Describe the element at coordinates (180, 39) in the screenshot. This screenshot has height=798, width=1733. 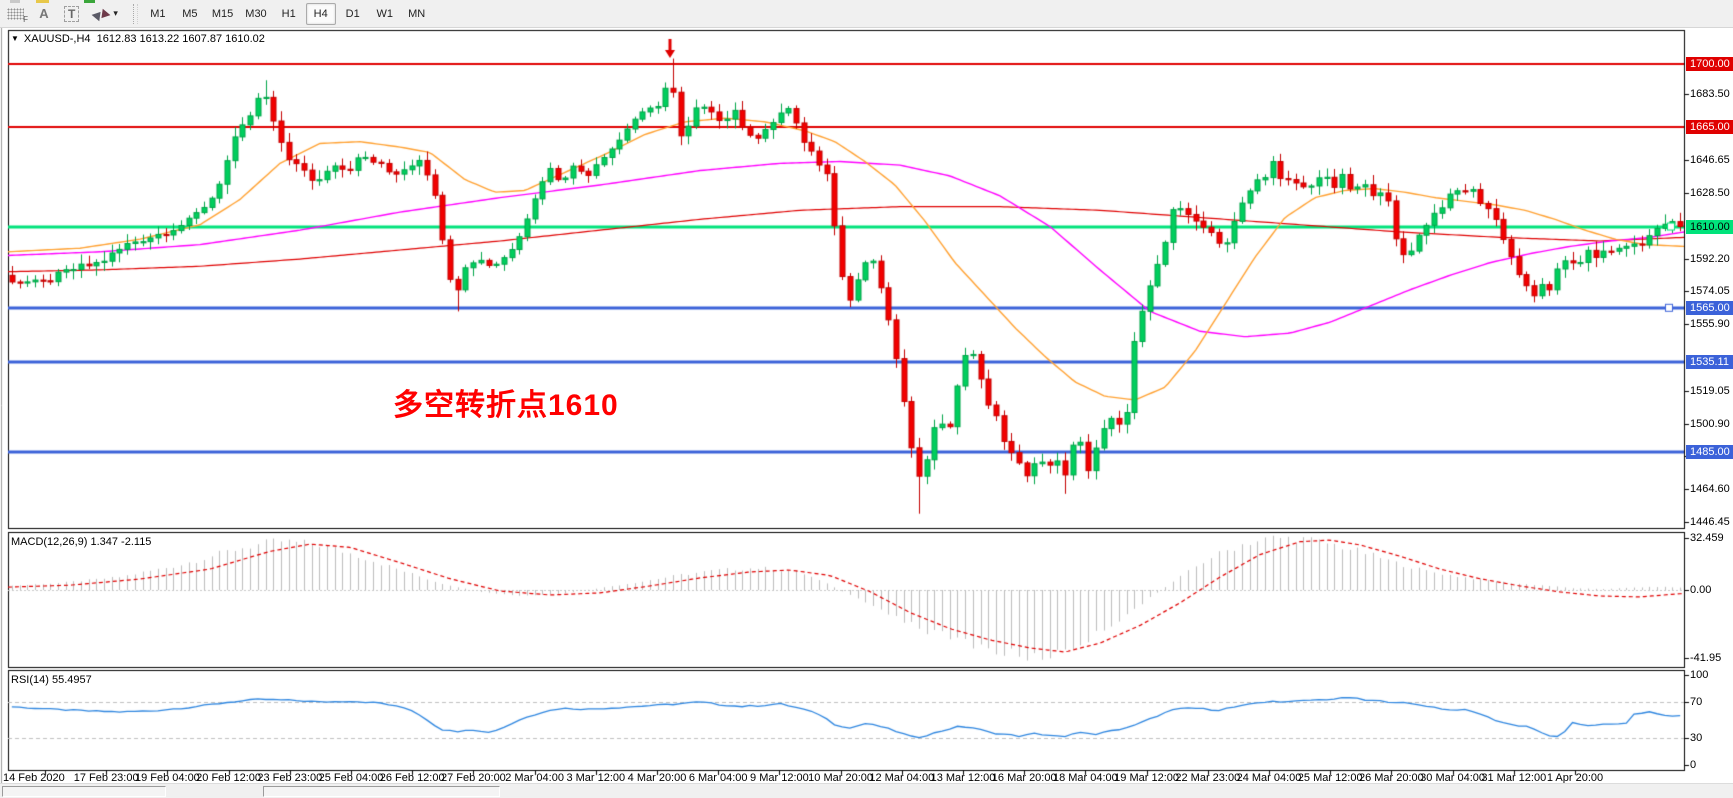
I see `symbol-ohlc-values: 1612.83 1613.22 1607.87 1610.02` at that location.